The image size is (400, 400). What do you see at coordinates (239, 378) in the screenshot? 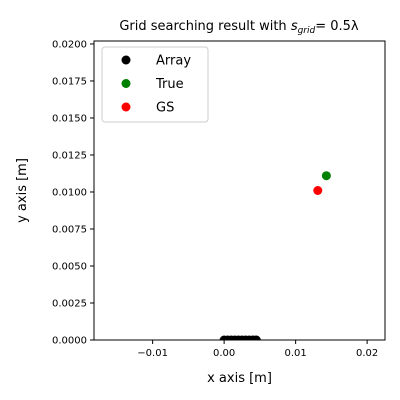
I see `x-axis-label: x axis [m]` at bounding box center [239, 378].